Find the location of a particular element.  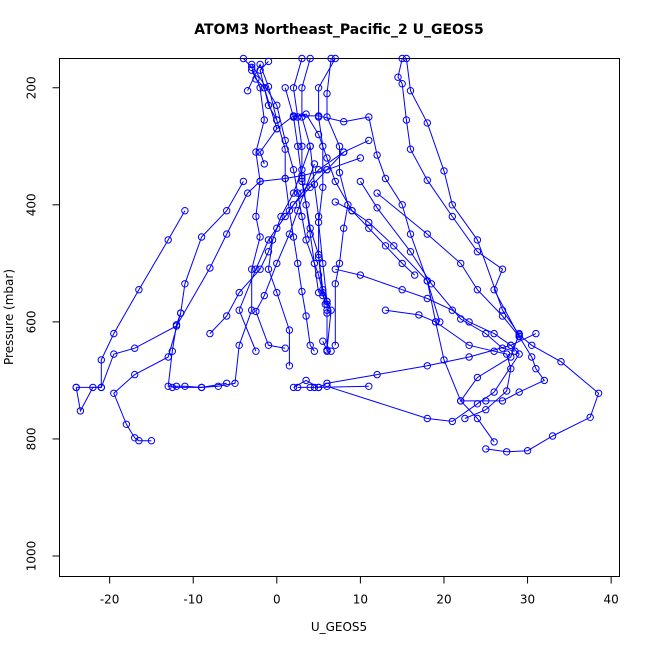

y-tick-label: 200 is located at coordinates (32, 87).